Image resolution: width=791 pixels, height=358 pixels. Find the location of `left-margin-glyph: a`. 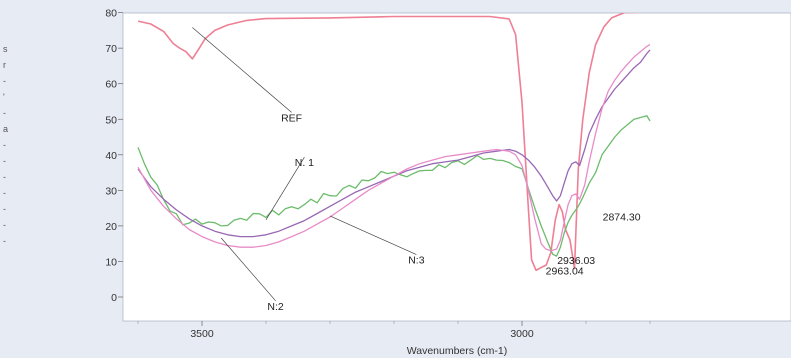

left-margin-glyph: a is located at coordinates (5, 129).